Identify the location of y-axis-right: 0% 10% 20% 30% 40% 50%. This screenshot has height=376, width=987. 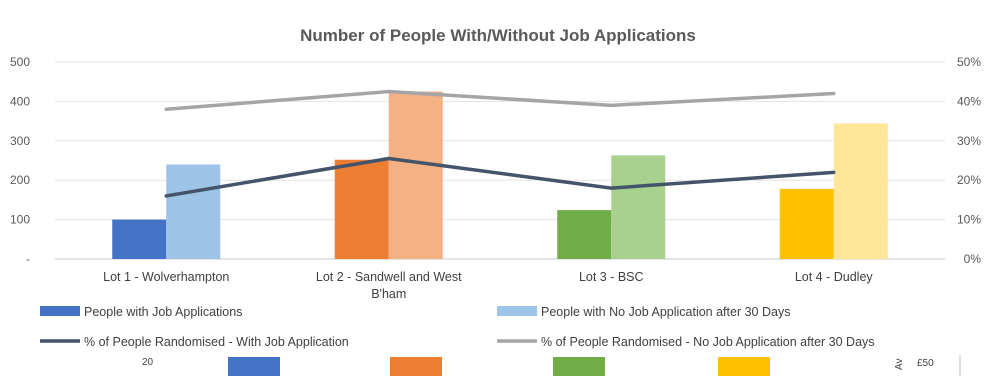
(969, 160).